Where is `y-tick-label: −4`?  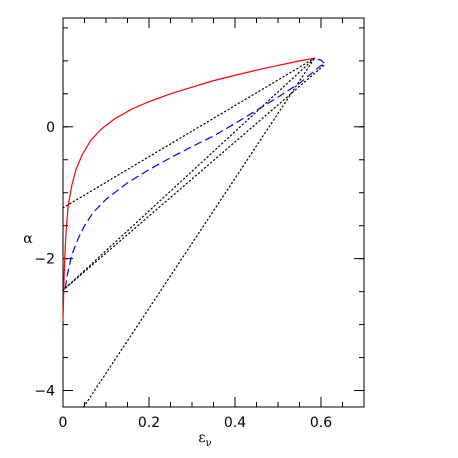
y-tick-label: −4 is located at coordinates (44, 392).